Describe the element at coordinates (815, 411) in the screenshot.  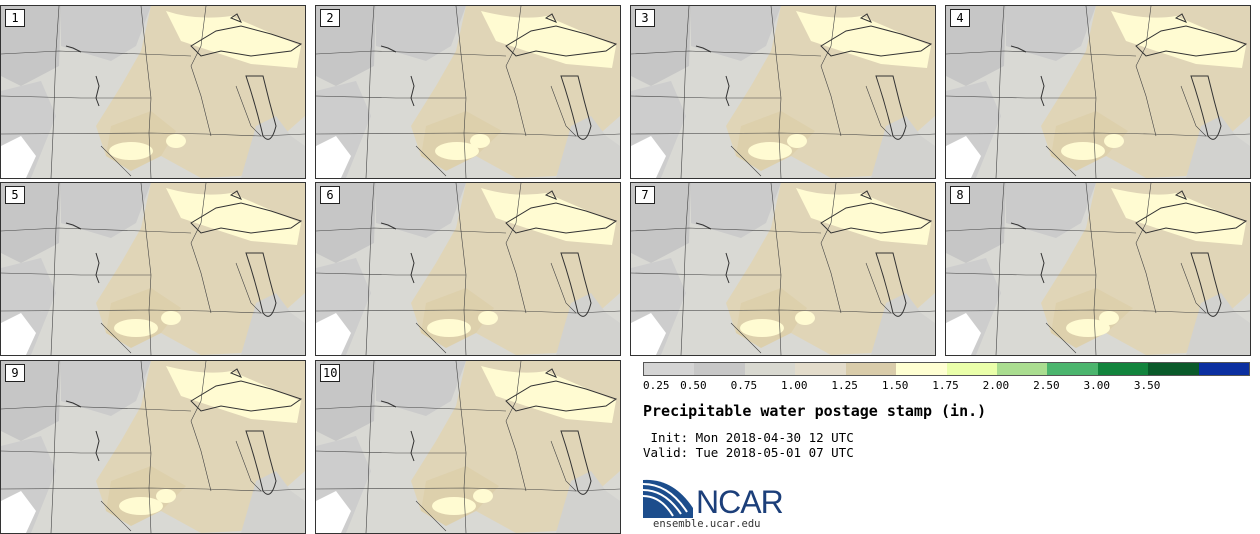
I see `figure-title: Precipitable water postage stamp (in.)` at that location.